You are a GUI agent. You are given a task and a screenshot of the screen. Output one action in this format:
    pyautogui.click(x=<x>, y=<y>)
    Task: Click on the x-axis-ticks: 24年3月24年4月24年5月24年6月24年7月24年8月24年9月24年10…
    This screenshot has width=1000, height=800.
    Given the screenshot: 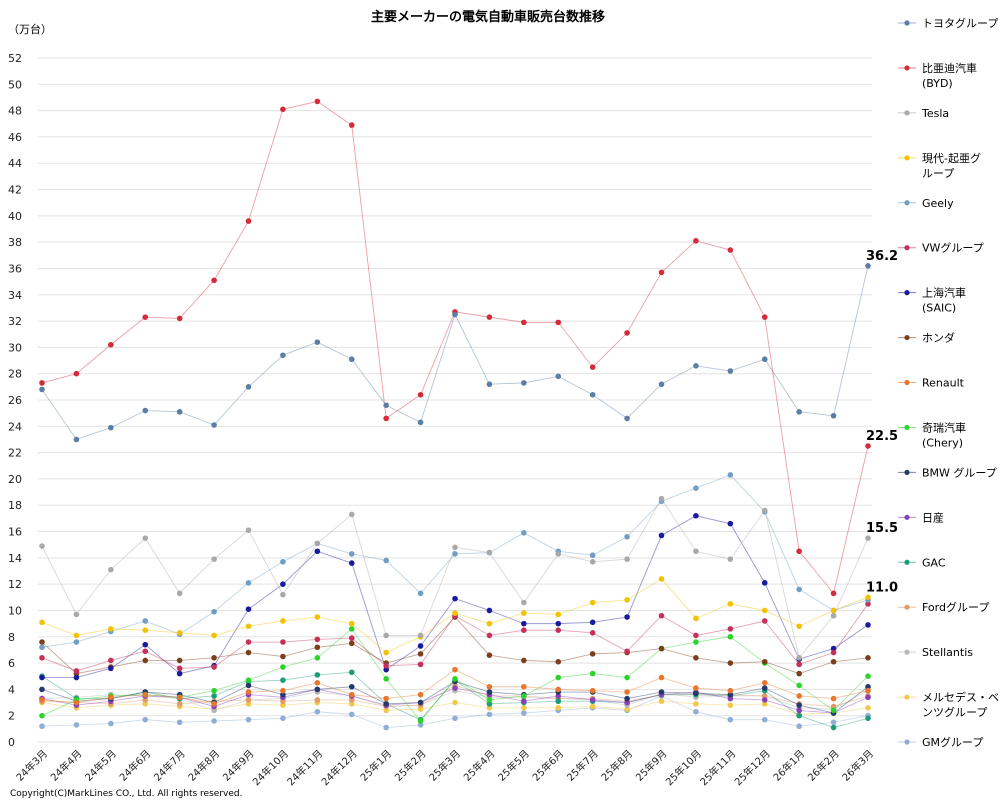 What is the action you would take?
    pyautogui.click(x=444, y=767)
    